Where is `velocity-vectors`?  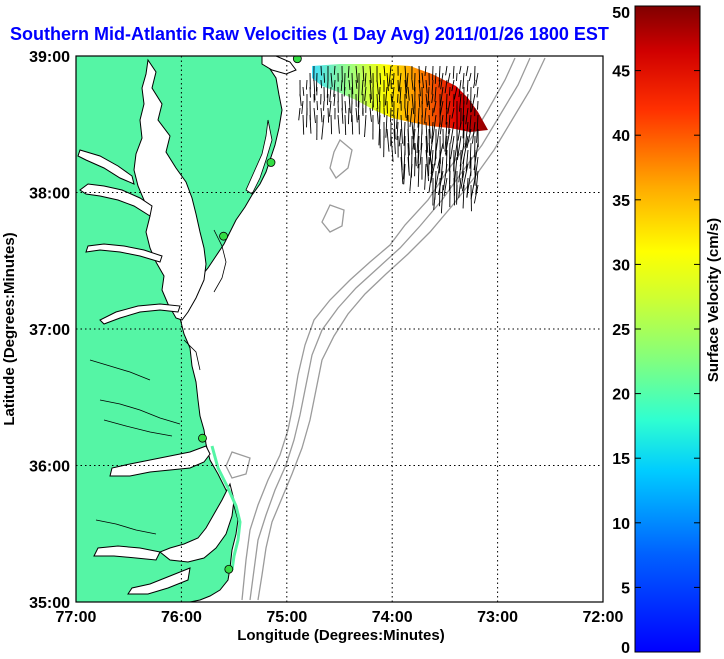 velocity-vectors is located at coordinates (388, 139).